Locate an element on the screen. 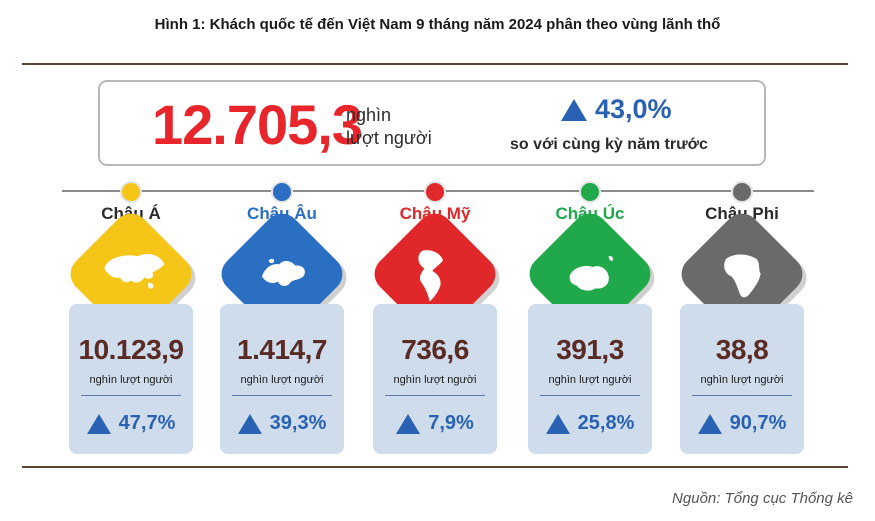 The image size is (875, 521). europe-map-icon is located at coordinates (283, 272).